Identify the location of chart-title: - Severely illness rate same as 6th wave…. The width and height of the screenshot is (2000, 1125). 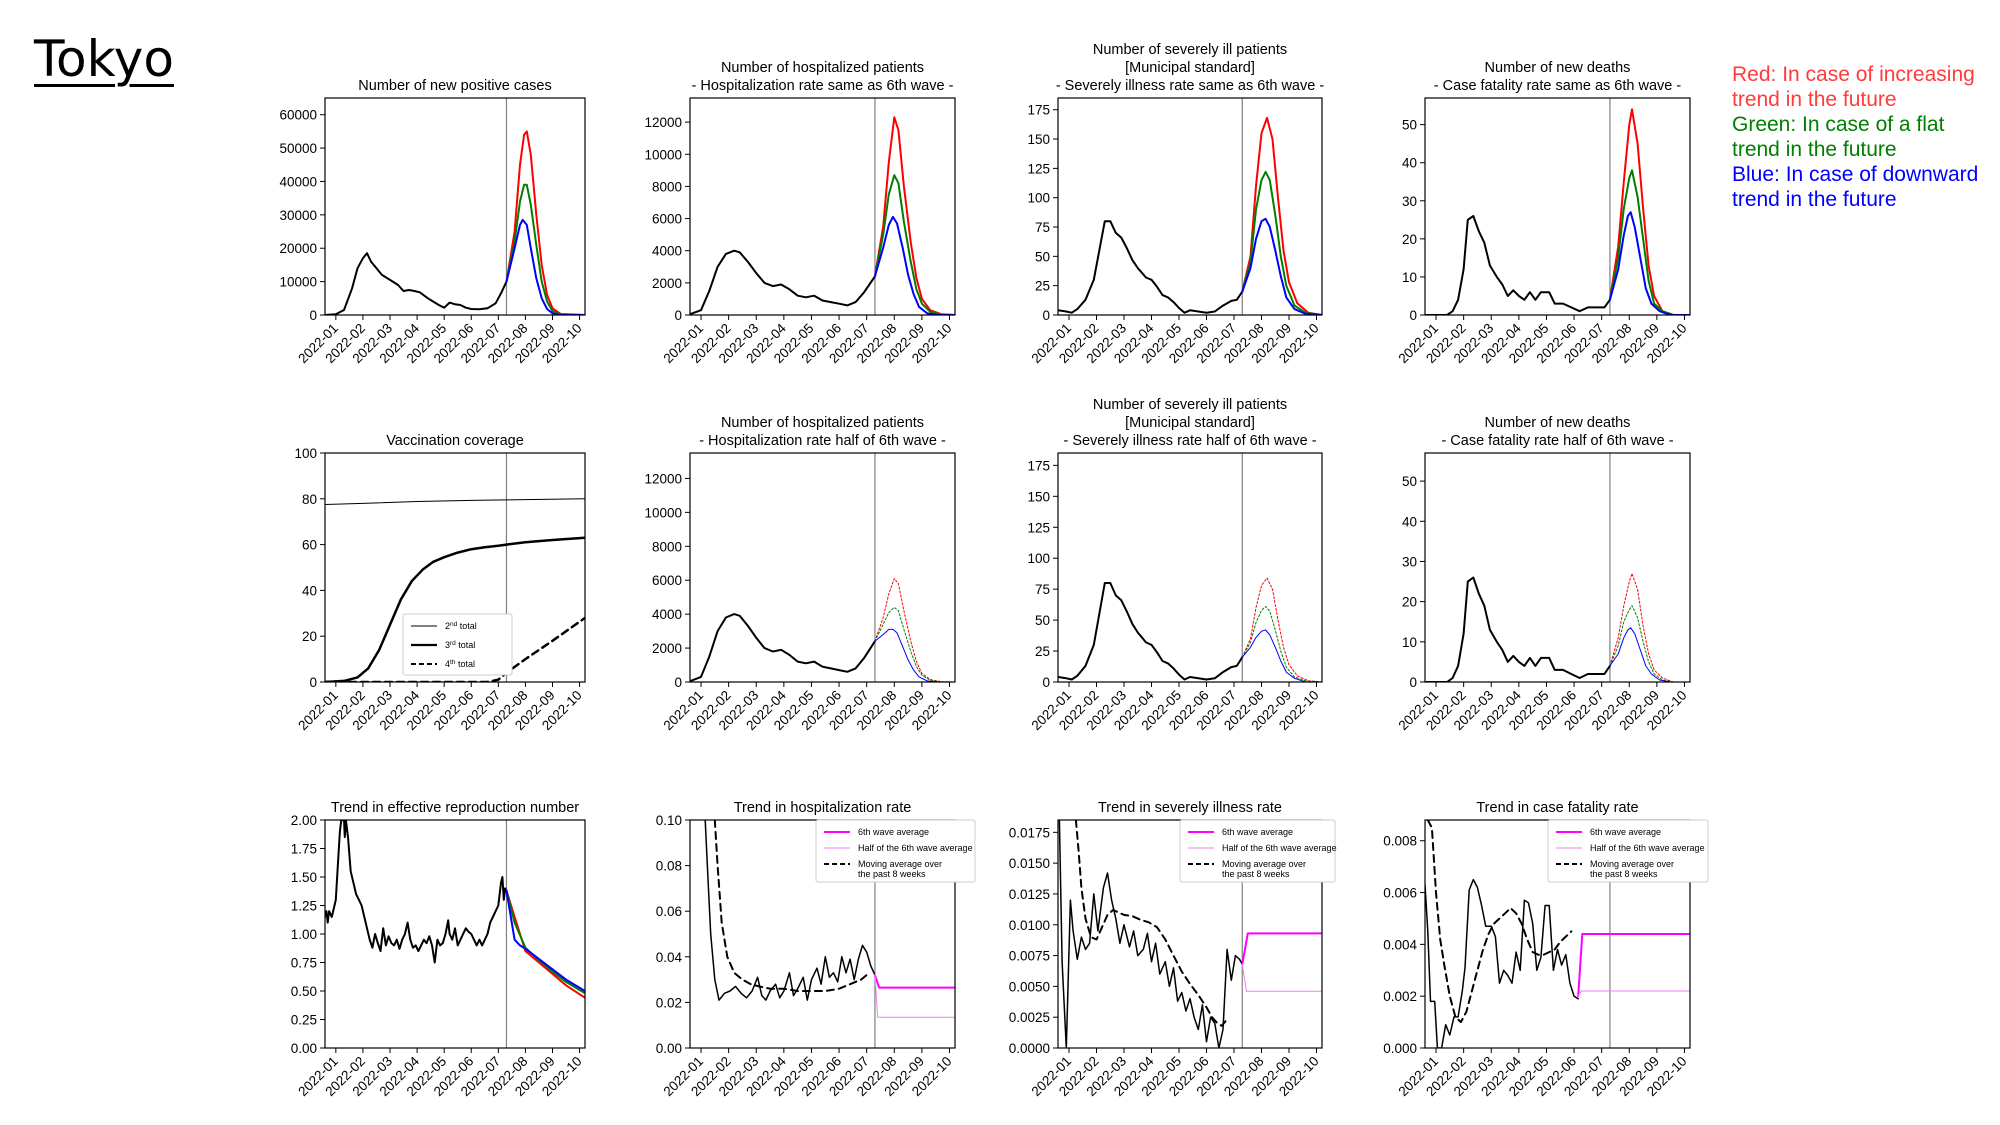
(1190, 86).